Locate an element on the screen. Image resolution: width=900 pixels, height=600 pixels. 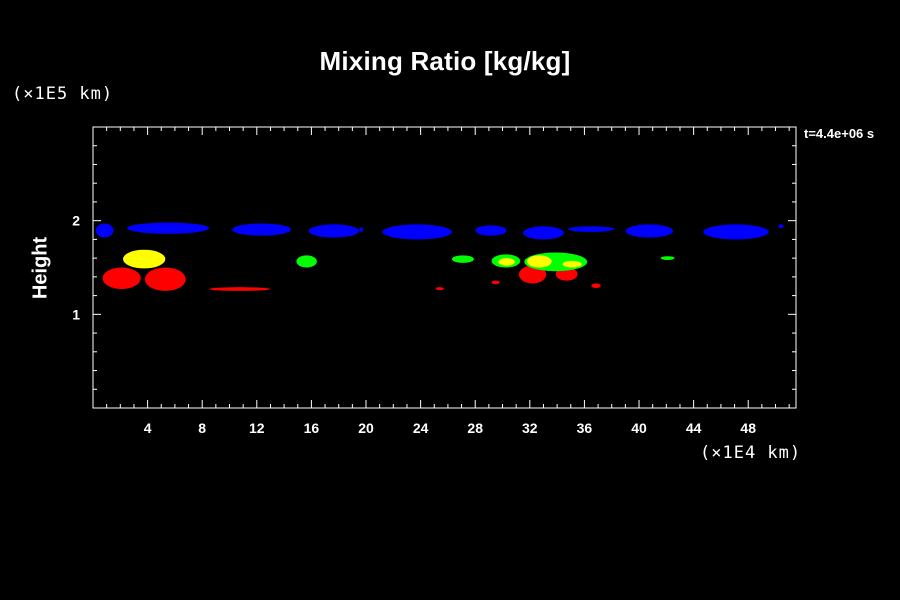
y-unit-label: (×1E5 km) is located at coordinates (63, 94).